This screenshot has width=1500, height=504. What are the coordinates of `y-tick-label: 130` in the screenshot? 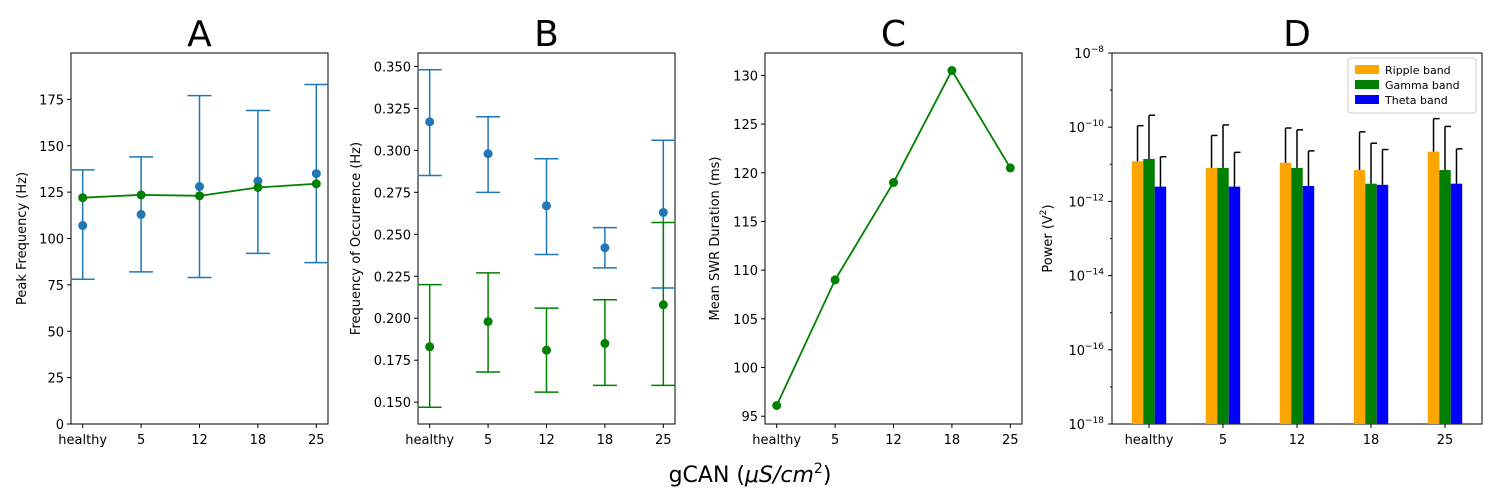 It's located at (745, 76).